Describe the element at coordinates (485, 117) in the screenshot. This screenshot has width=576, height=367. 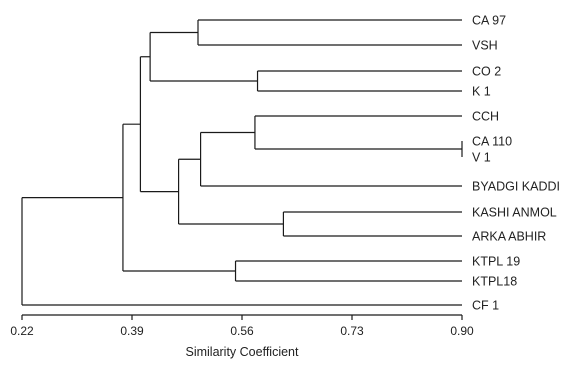
I see `leaf-label: CCH` at that location.